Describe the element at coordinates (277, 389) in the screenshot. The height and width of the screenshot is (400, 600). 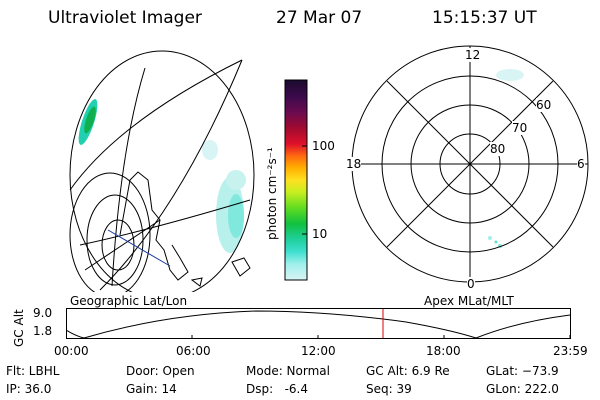
I see `info-dsp: Dsp: -6.4` at that location.